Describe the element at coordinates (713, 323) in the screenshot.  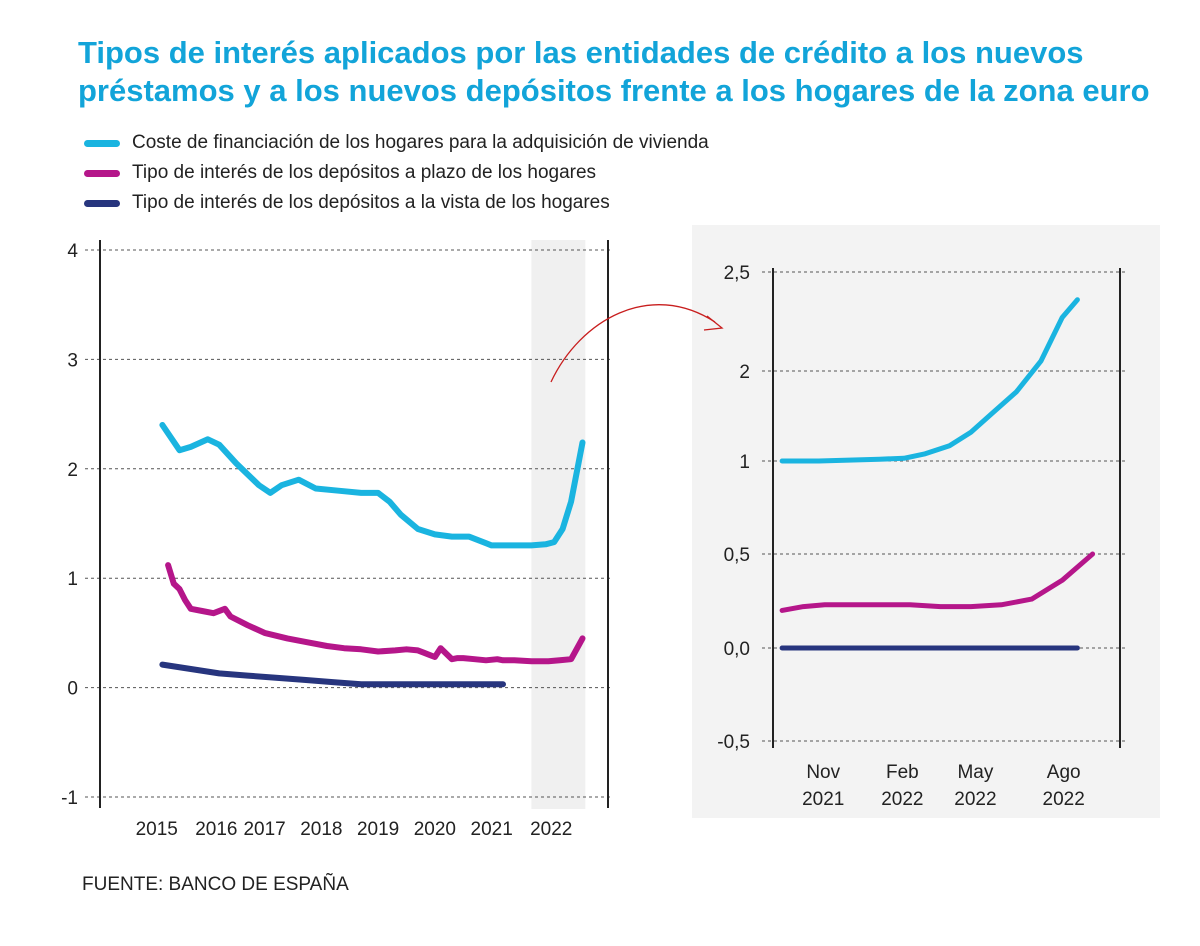
I see `connector-arrowhead` at that location.